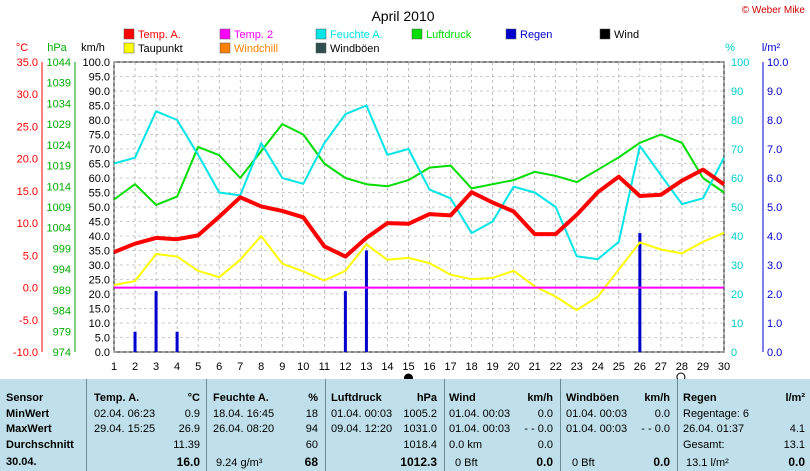 The height and width of the screenshot is (471, 810). What do you see at coordinates (466, 445) in the screenshot?
I see `wind-distance: 0.0 km` at bounding box center [466, 445].